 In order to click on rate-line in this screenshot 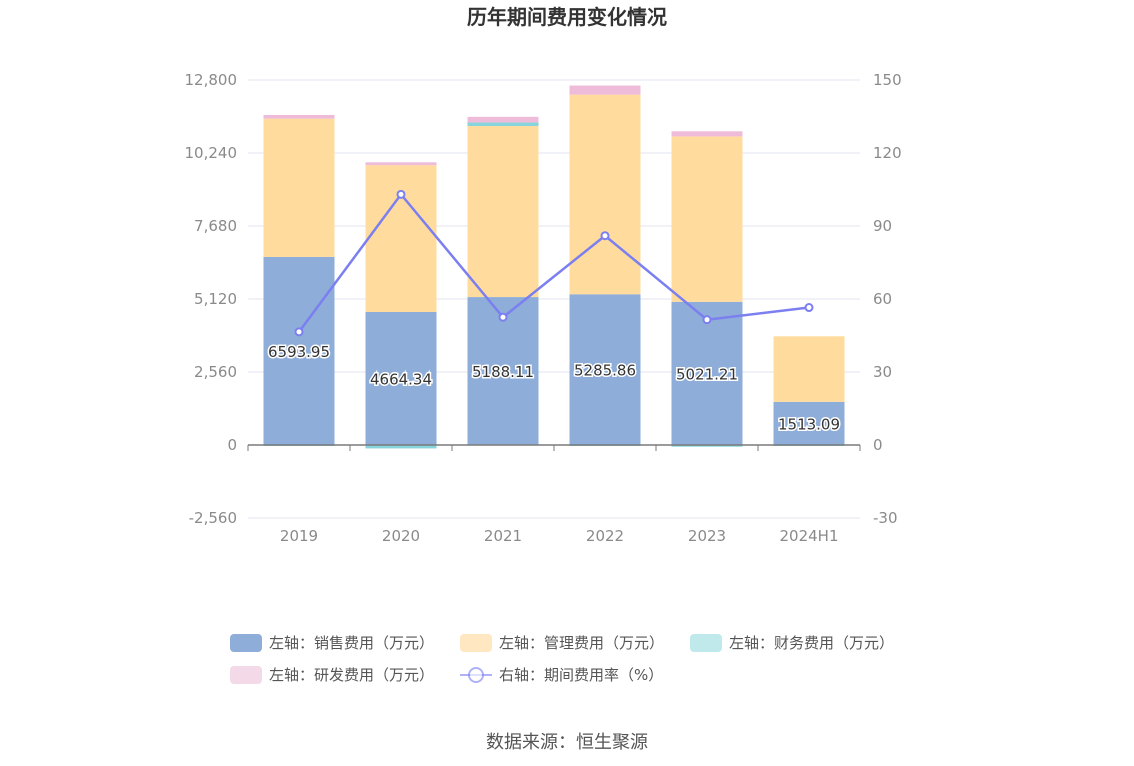, I will do `click(553, 262)`.